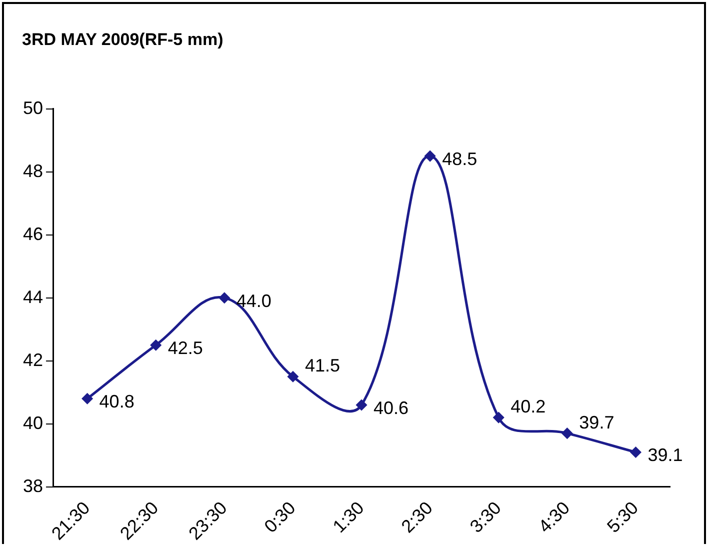 The width and height of the screenshot is (710, 548). Describe the element at coordinates (33, 170) in the screenshot. I see `y-tick-label: 48` at that location.